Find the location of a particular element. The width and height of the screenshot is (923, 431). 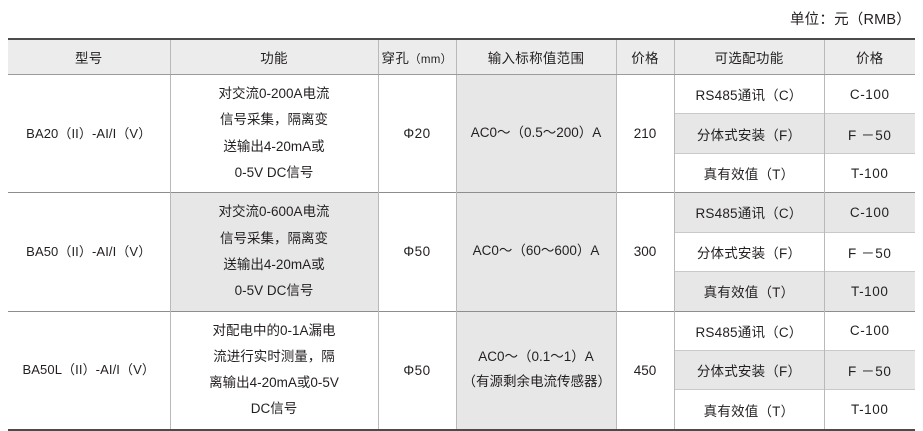

cell-price: 300 is located at coordinates (645, 251).